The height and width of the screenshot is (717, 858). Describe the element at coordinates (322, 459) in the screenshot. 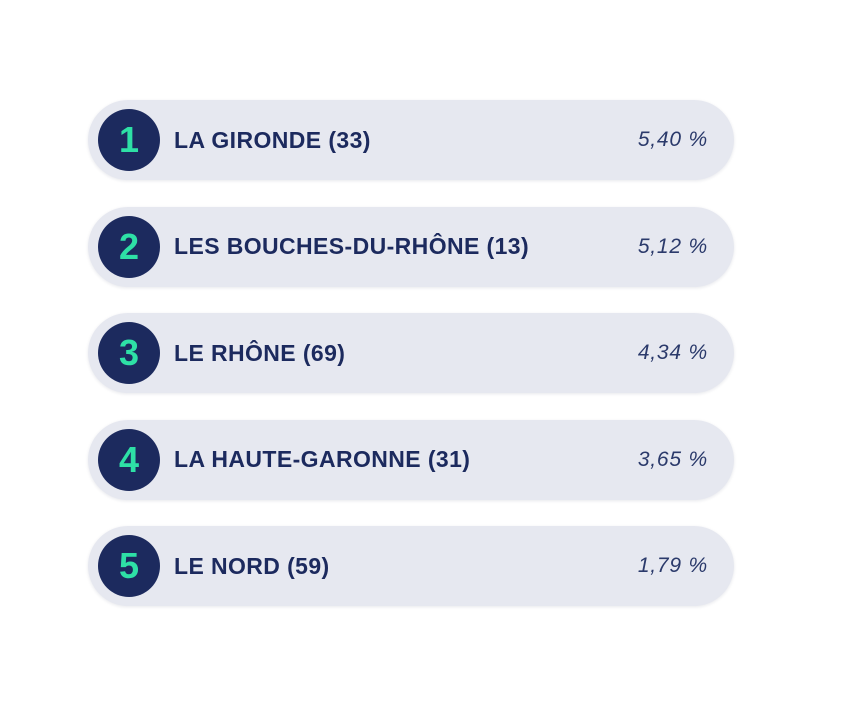

I see `department-name: LA HAUTE-GARONNE (31)` at that location.